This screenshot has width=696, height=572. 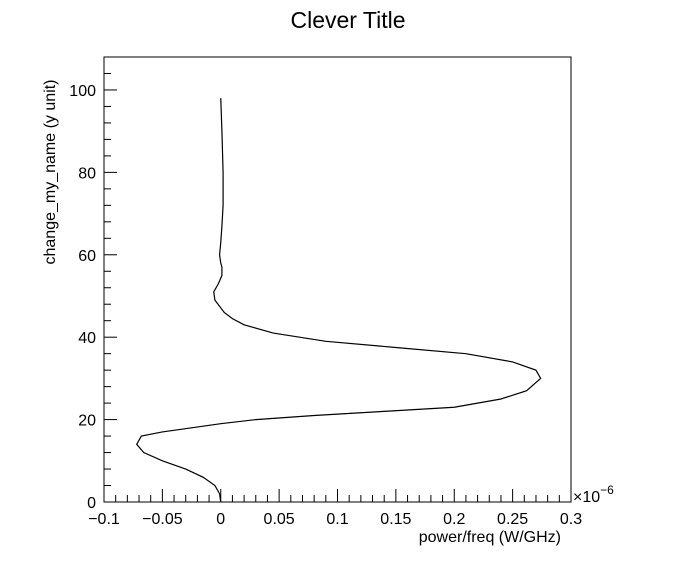 What do you see at coordinates (87, 256) in the screenshot?
I see `y-tick-label: 60` at bounding box center [87, 256].